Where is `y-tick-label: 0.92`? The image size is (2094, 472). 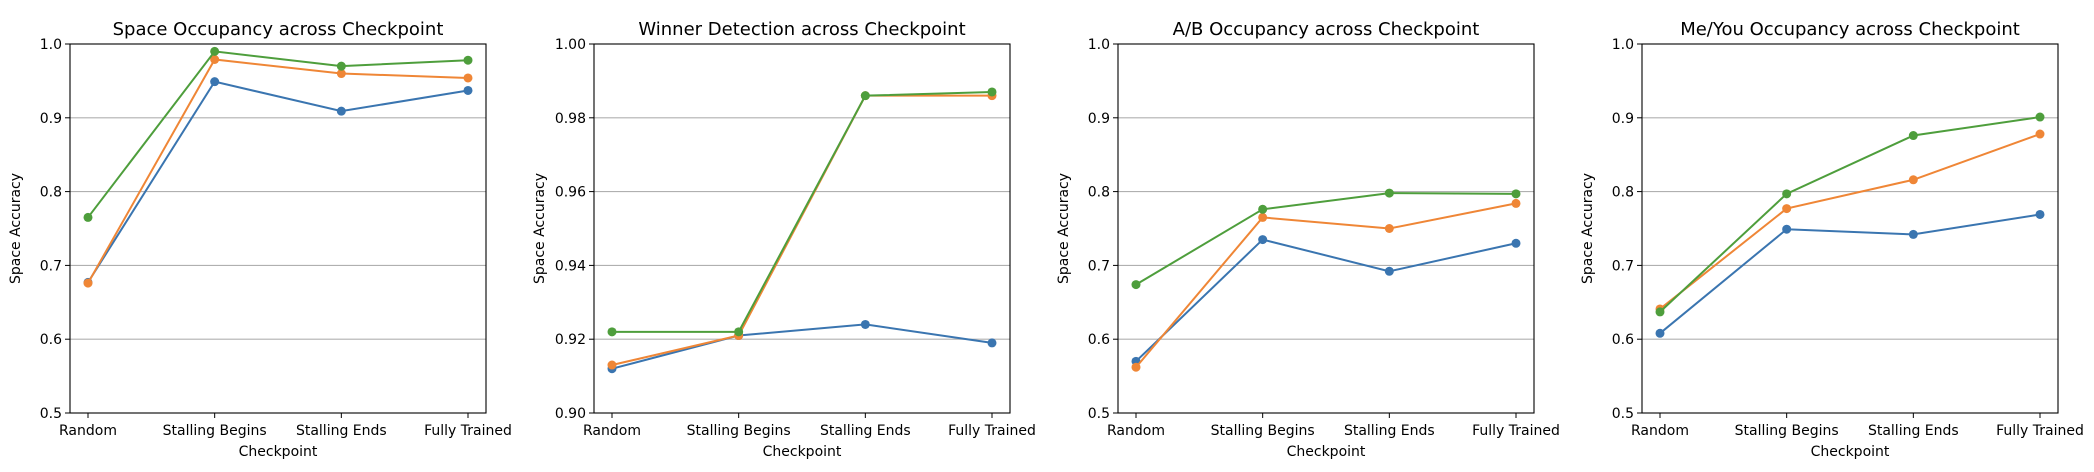 y-tick-label: 0.92 is located at coordinates (570, 340).